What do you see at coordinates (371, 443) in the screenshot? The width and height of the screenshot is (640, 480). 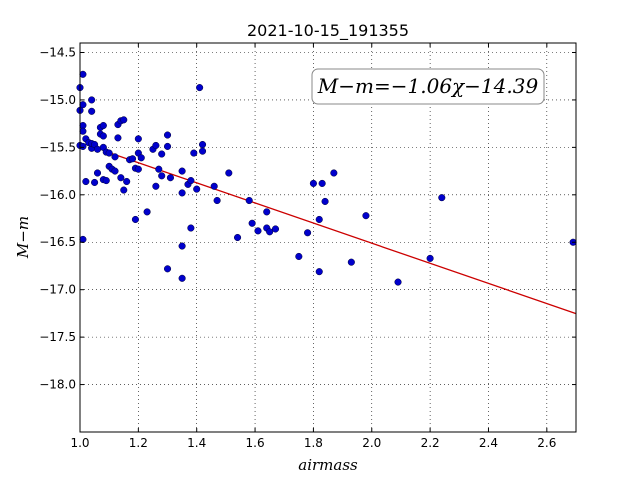 I see `x-tick-label: 2.0` at bounding box center [371, 443].